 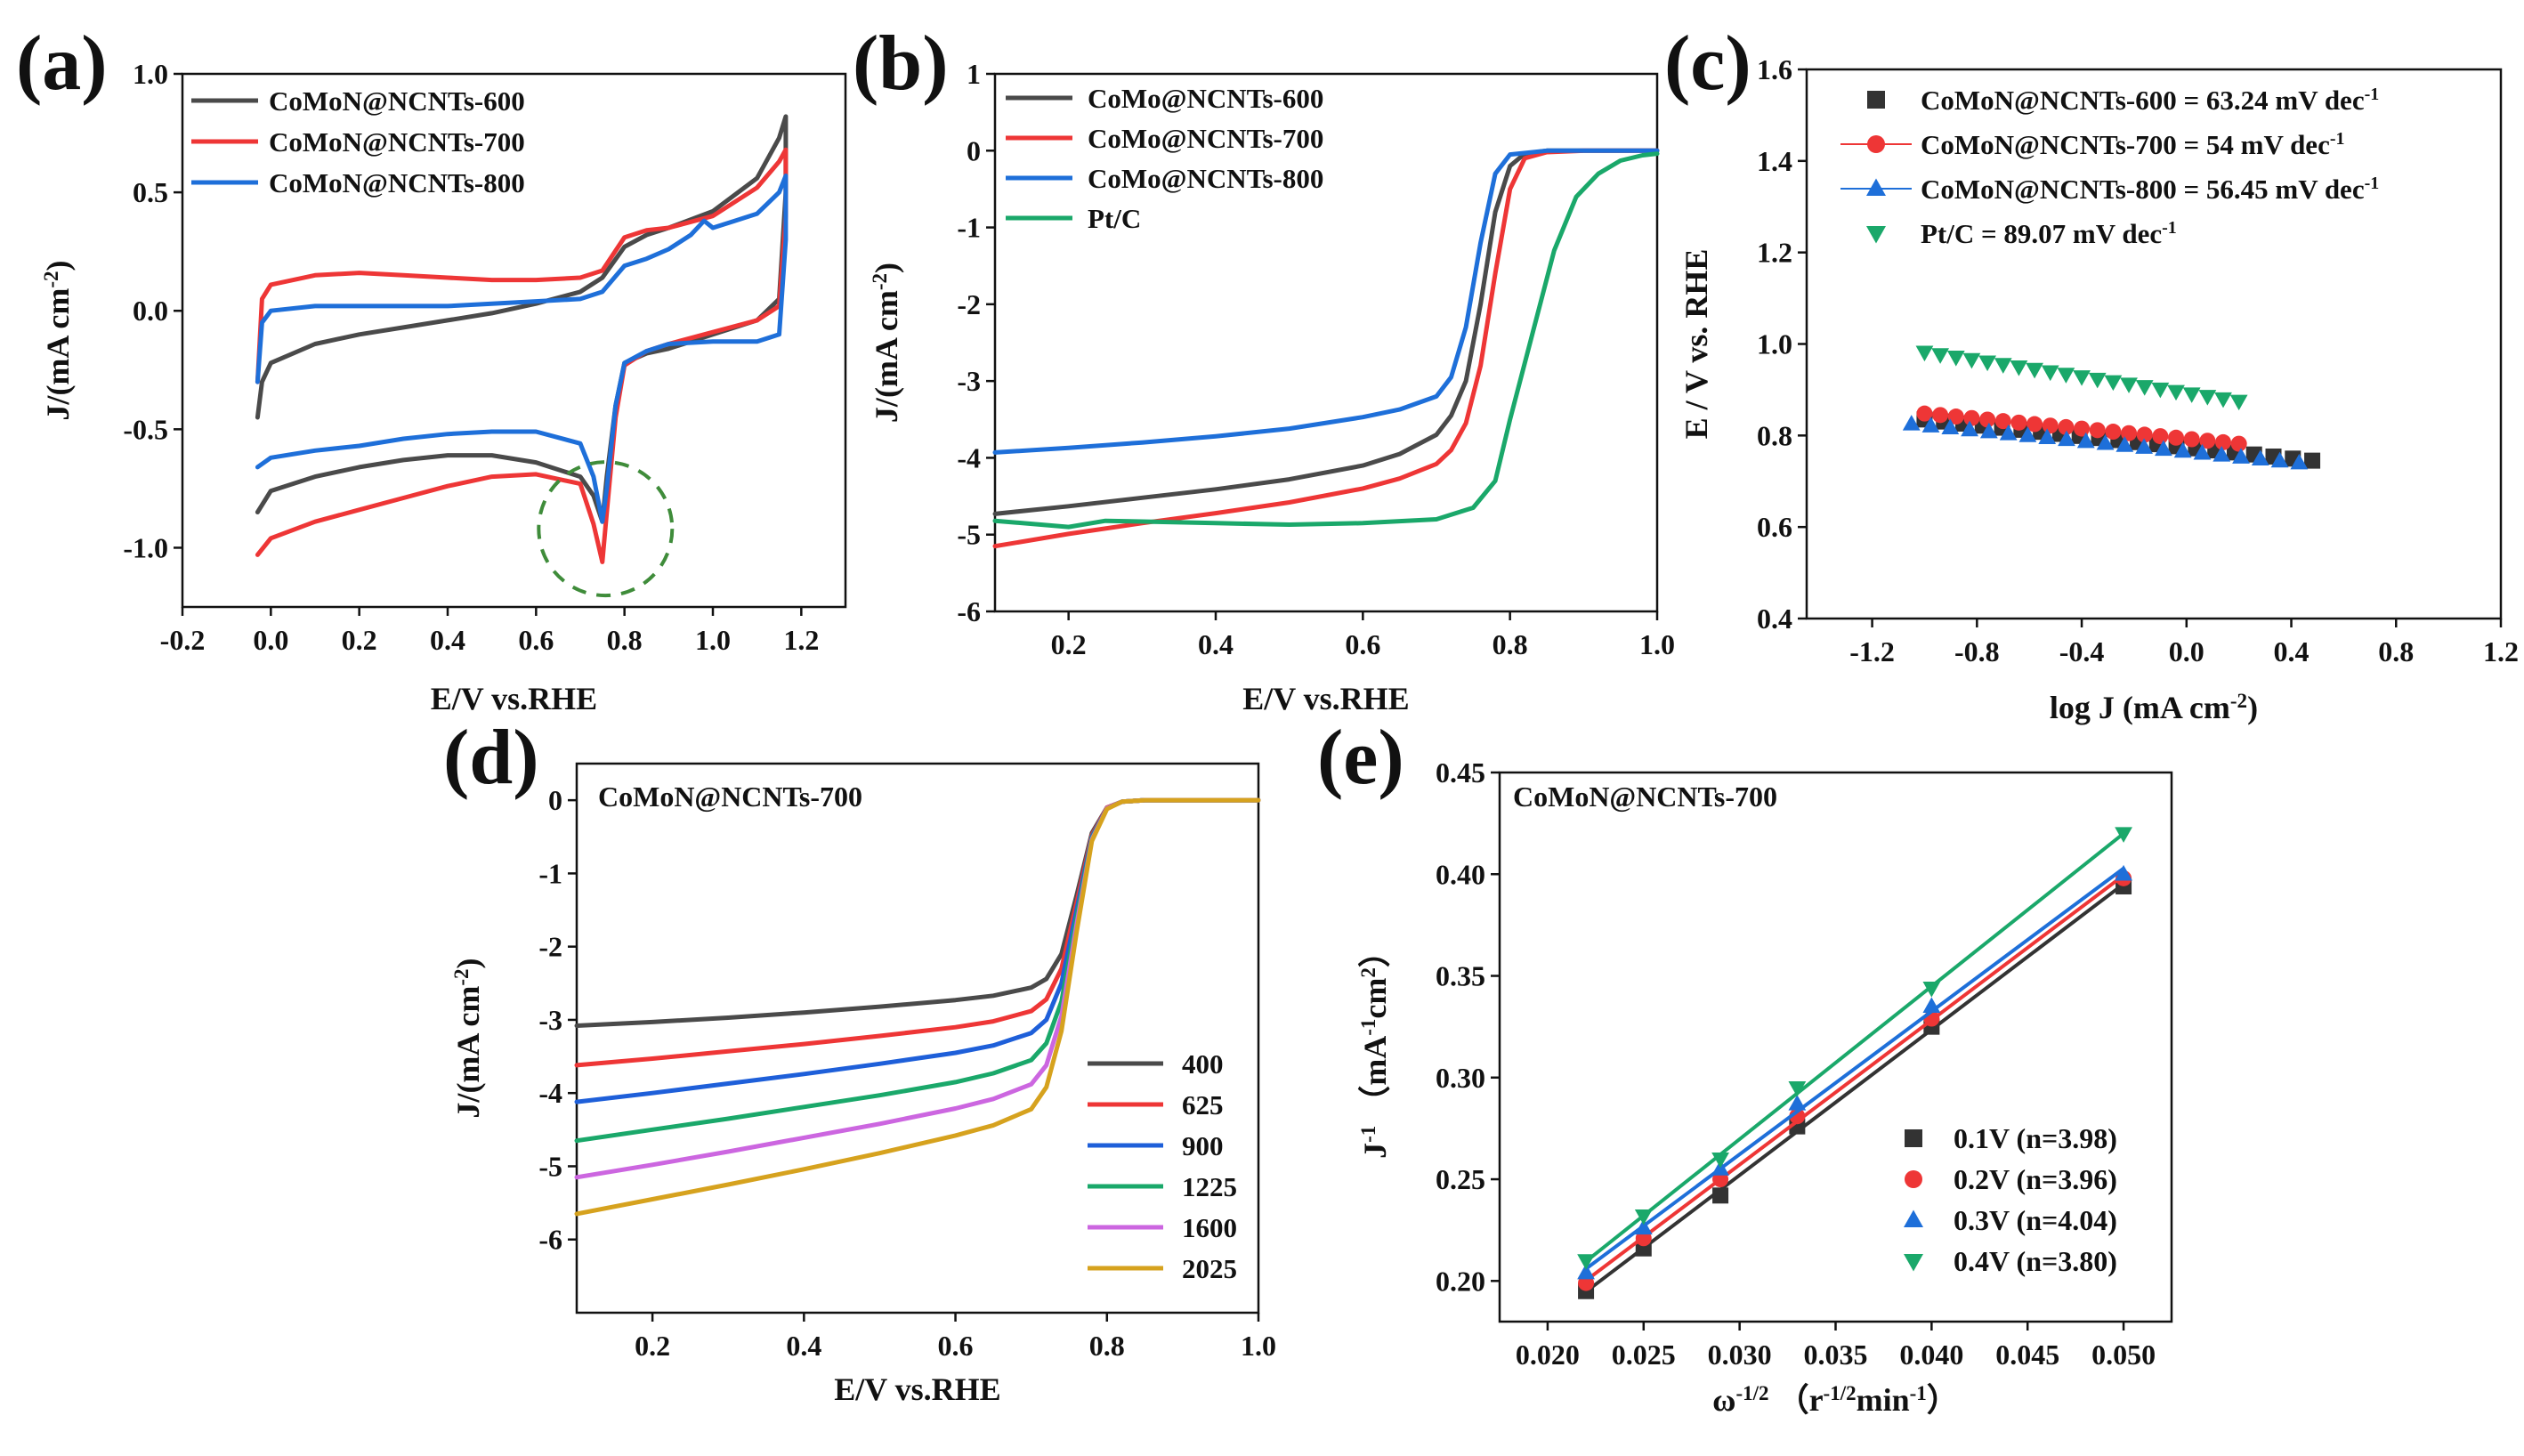 What do you see at coordinates (1774, 527) in the screenshot?
I see `y-tick-label: 0.6` at bounding box center [1774, 527].